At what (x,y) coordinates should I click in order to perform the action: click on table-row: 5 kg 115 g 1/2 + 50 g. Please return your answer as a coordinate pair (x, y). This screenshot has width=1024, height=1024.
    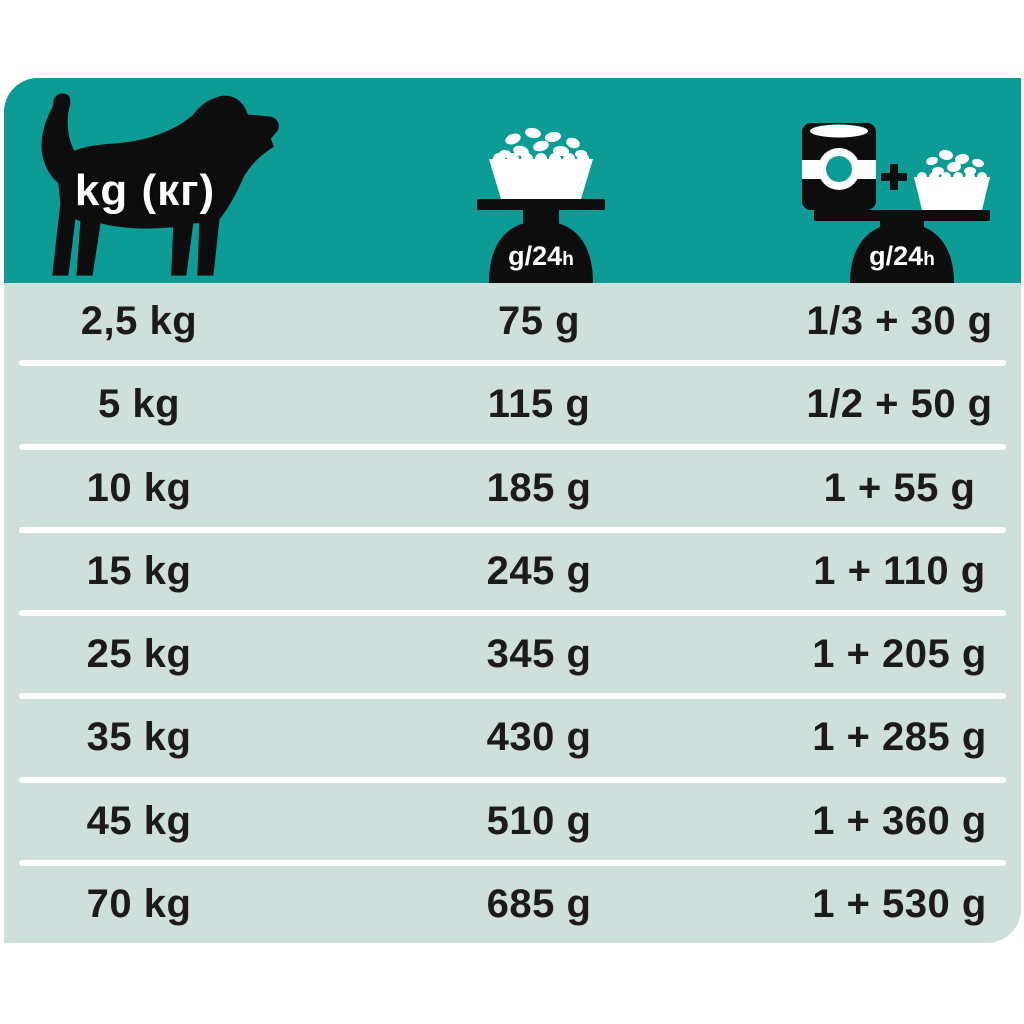
    Looking at the image, I should click on (512, 404).